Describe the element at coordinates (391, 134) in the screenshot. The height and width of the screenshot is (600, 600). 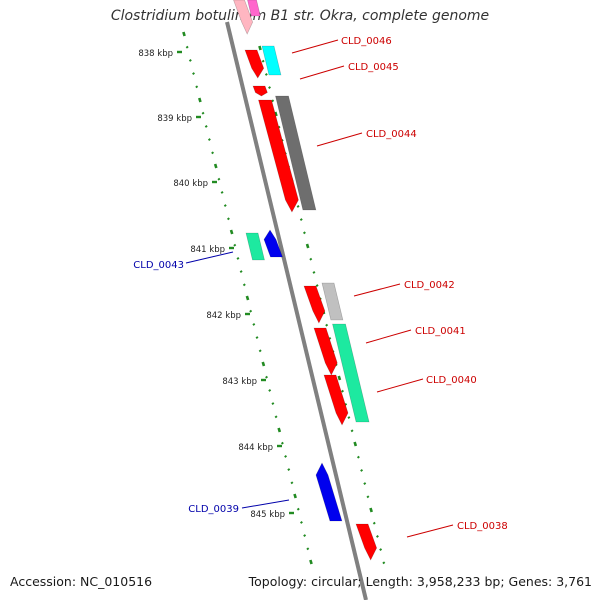
I see `gene-label: CLD_0044` at that location.